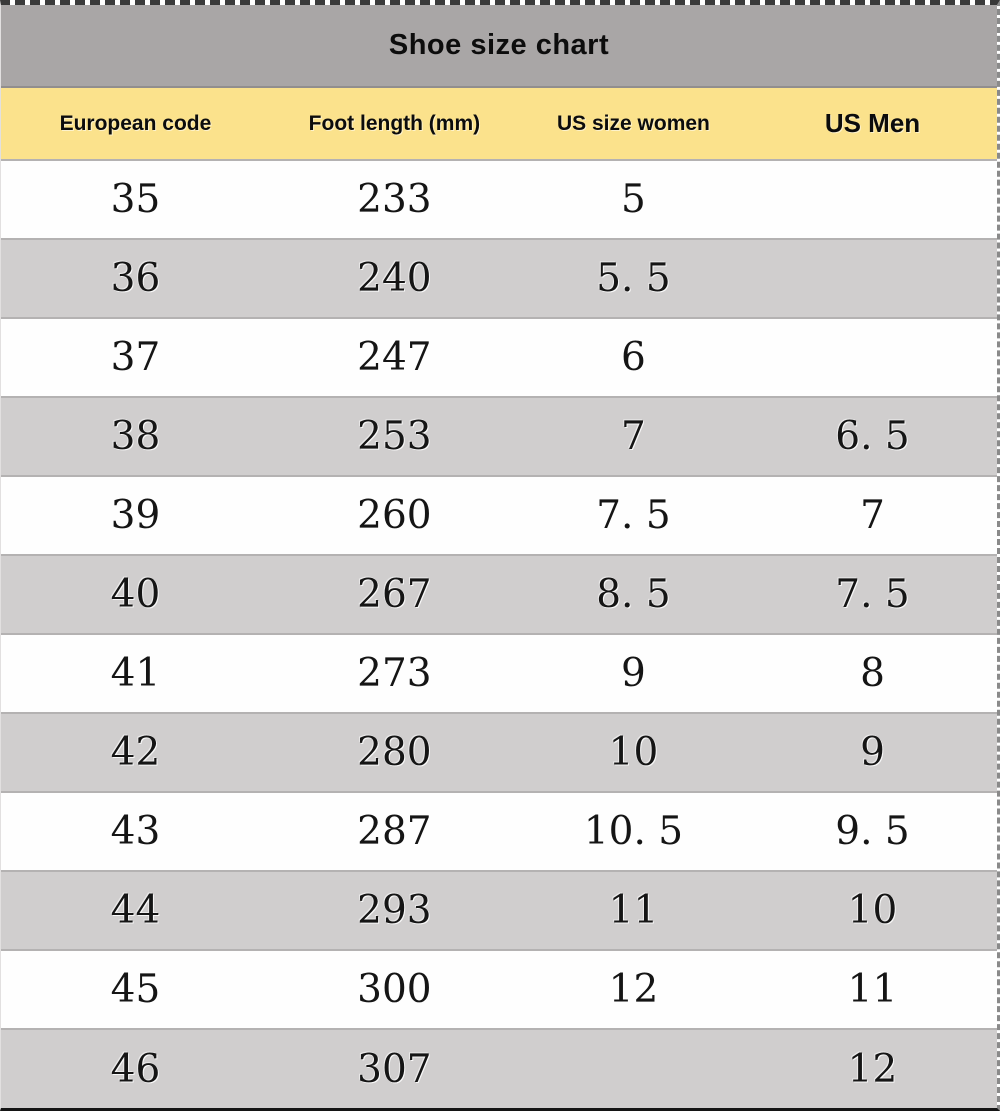 The image size is (1000, 1111). What do you see at coordinates (135, 831) in the screenshot?
I see `cell-european-code: 43` at bounding box center [135, 831].